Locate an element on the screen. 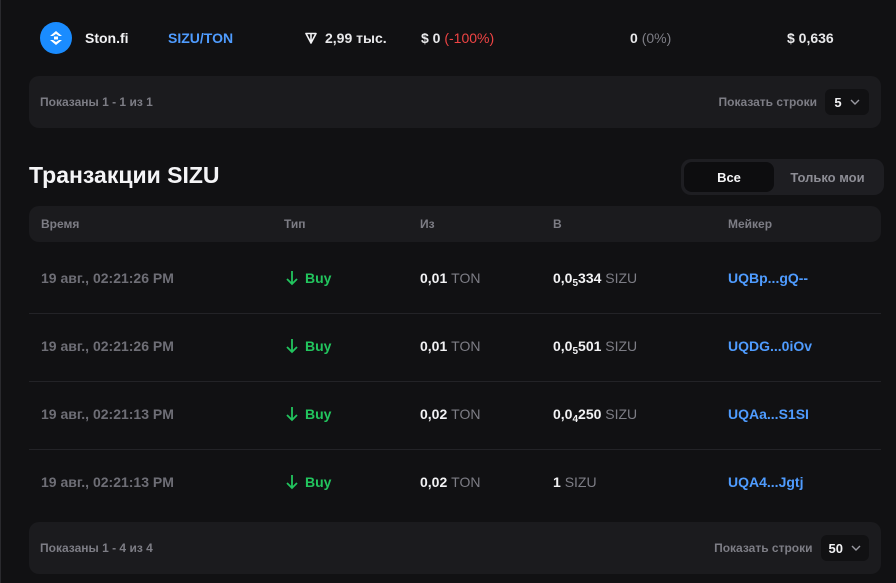 Image resolution: width=896 pixels, height=583 pixels. filter-mine-button: Только мои is located at coordinates (827, 177).